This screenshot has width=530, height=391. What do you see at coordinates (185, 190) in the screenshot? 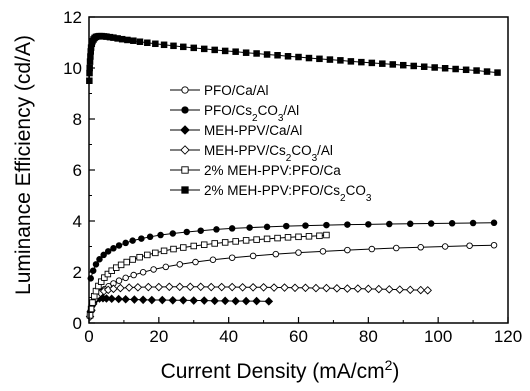
I see `legend-marker-2-meh-ppv-pfo-cs2co3` at bounding box center [185, 190].